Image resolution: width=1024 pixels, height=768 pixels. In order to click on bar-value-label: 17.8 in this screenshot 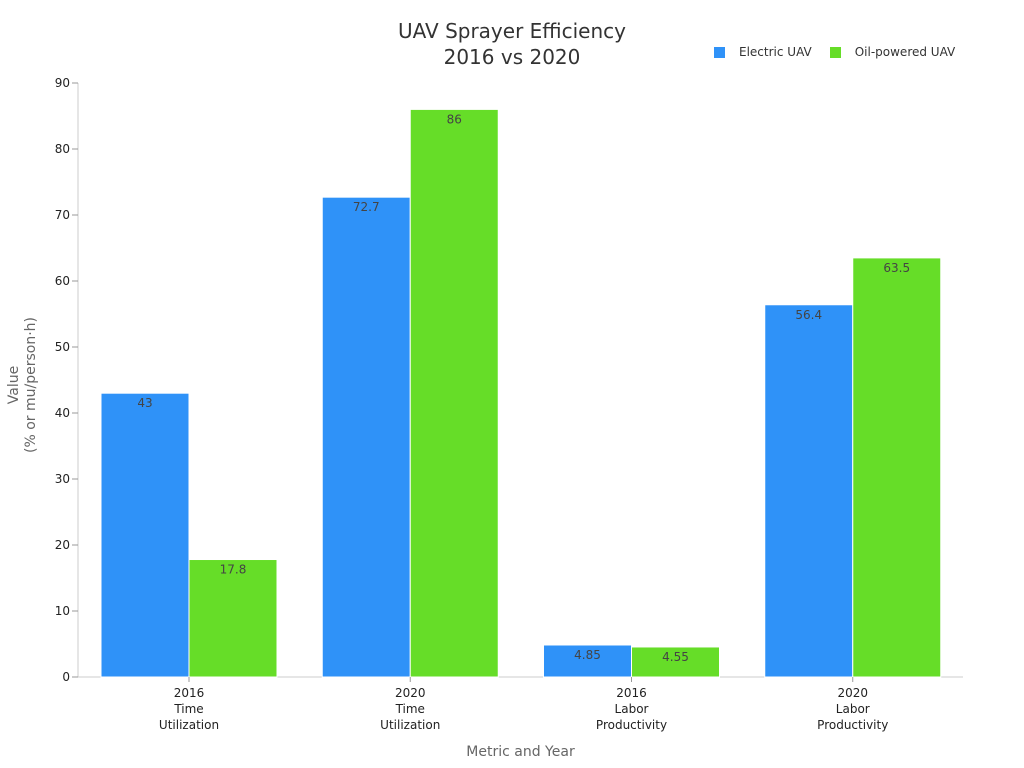, I will do `click(233, 570)`.